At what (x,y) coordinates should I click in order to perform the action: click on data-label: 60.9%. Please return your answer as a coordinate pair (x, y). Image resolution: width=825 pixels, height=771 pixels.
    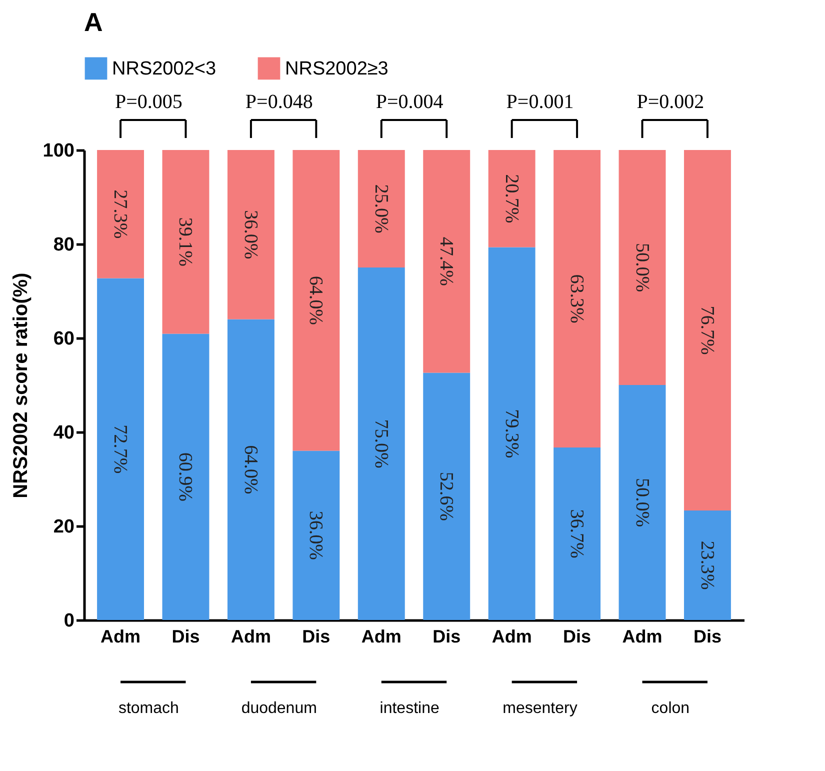
    Looking at the image, I should click on (185, 477).